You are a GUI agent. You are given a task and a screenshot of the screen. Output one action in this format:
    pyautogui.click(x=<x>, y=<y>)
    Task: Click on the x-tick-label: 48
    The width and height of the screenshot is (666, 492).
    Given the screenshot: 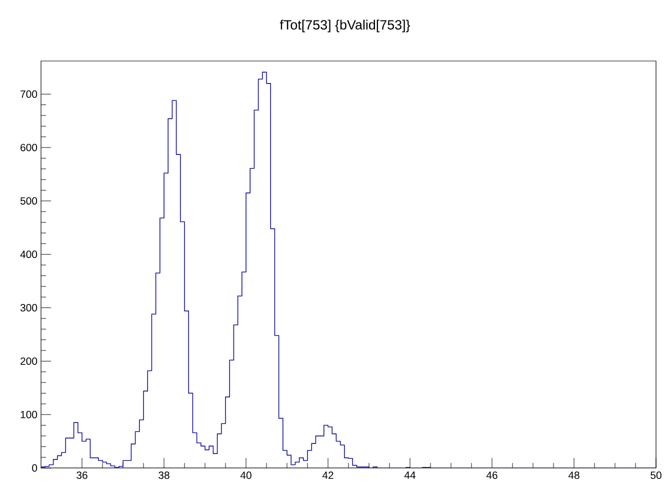 What is the action you would take?
    pyautogui.click(x=574, y=475)
    